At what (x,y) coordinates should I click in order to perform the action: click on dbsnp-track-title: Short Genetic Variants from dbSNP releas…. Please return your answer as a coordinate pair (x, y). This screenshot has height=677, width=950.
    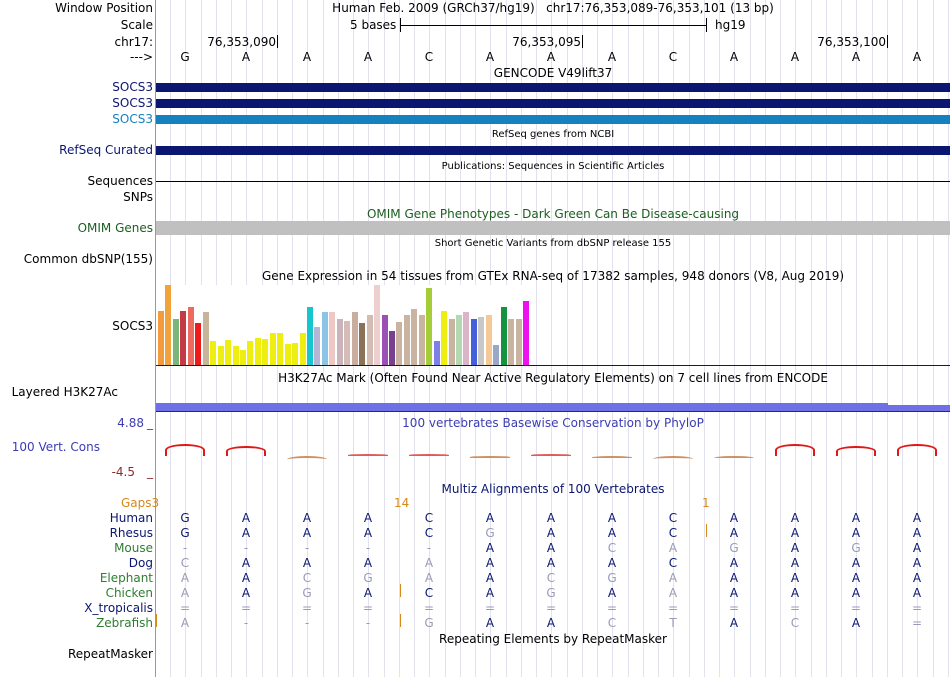
    Looking at the image, I should click on (553, 243).